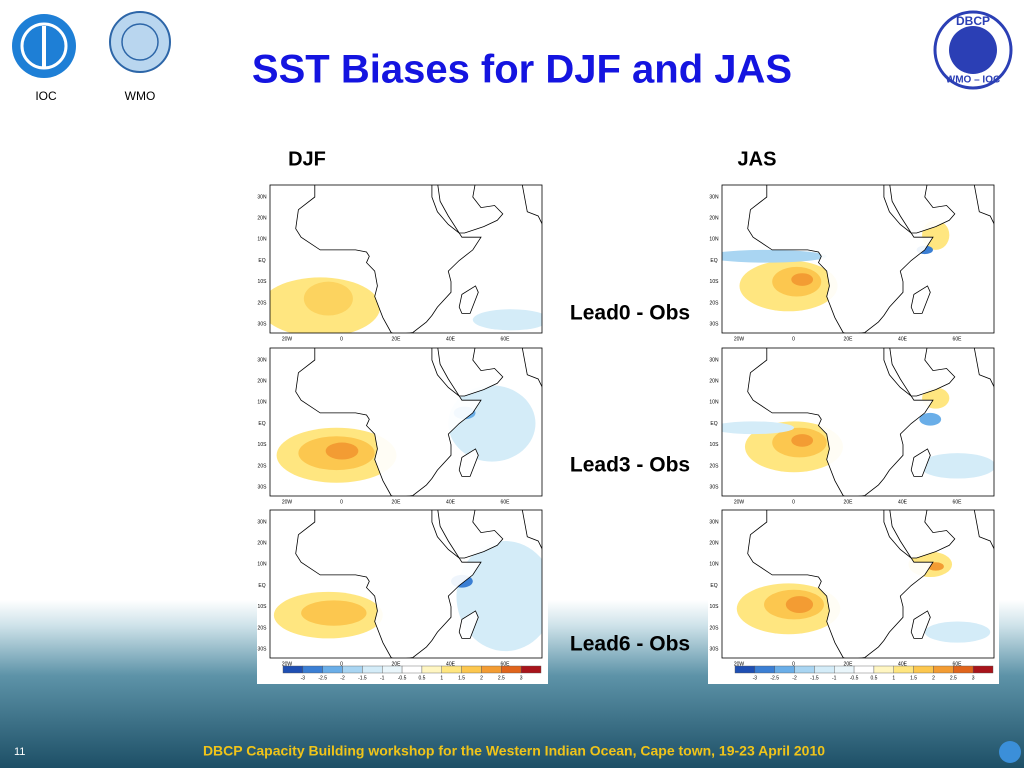 This screenshot has width=1024, height=773. What do you see at coordinates (461, 678) in the screenshot?
I see `colorbar-label: 1.5` at bounding box center [461, 678].